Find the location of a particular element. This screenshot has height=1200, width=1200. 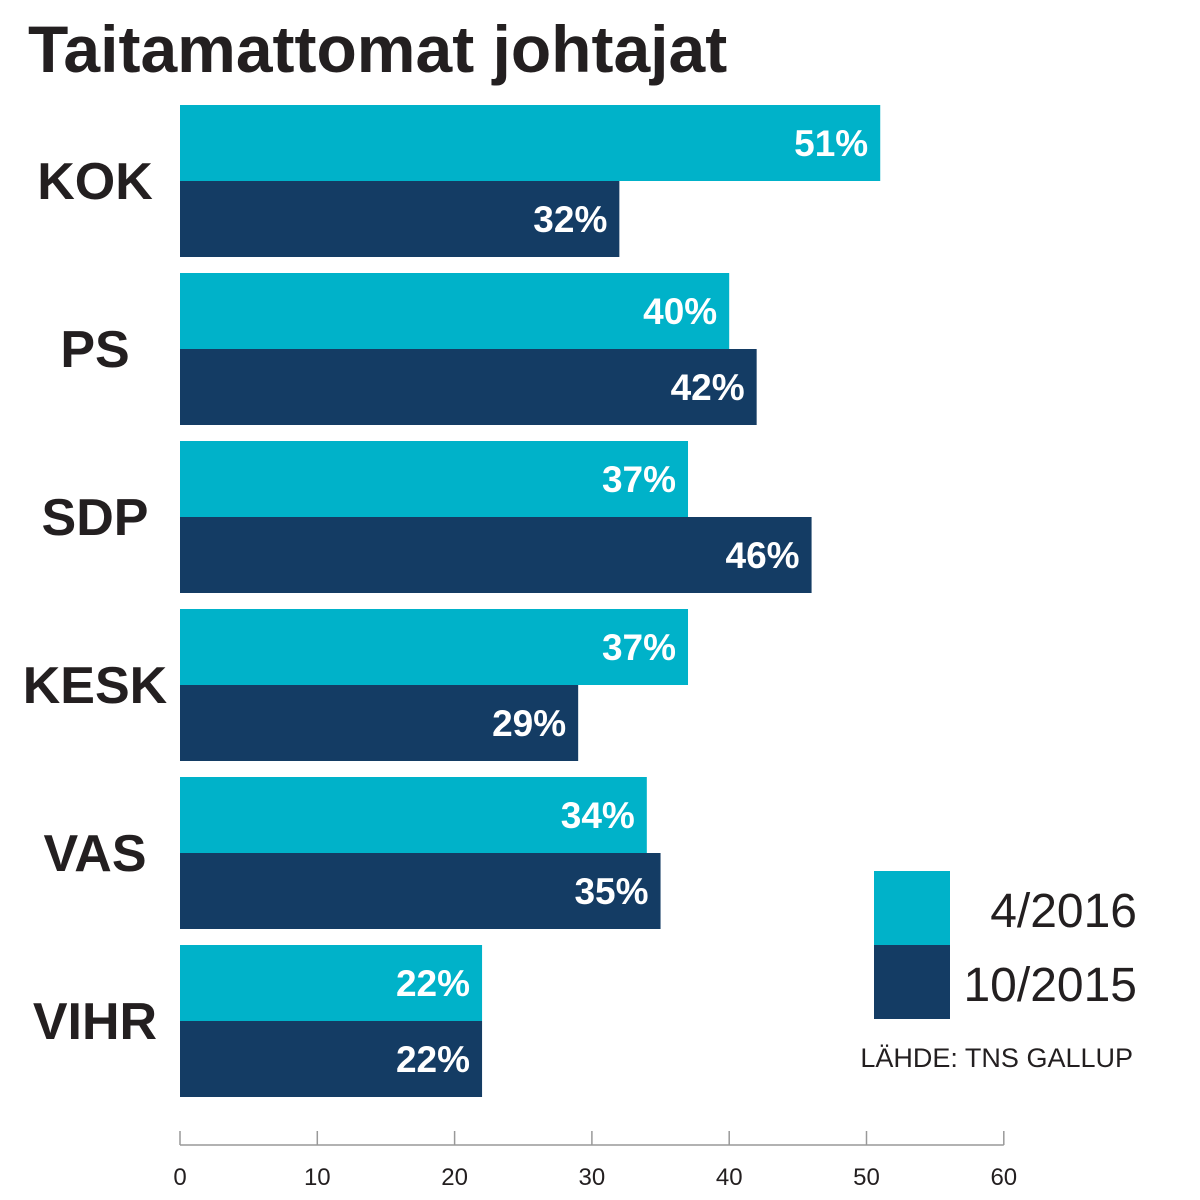

value-label-sdp-series-2: 46% is located at coordinates (763, 555).